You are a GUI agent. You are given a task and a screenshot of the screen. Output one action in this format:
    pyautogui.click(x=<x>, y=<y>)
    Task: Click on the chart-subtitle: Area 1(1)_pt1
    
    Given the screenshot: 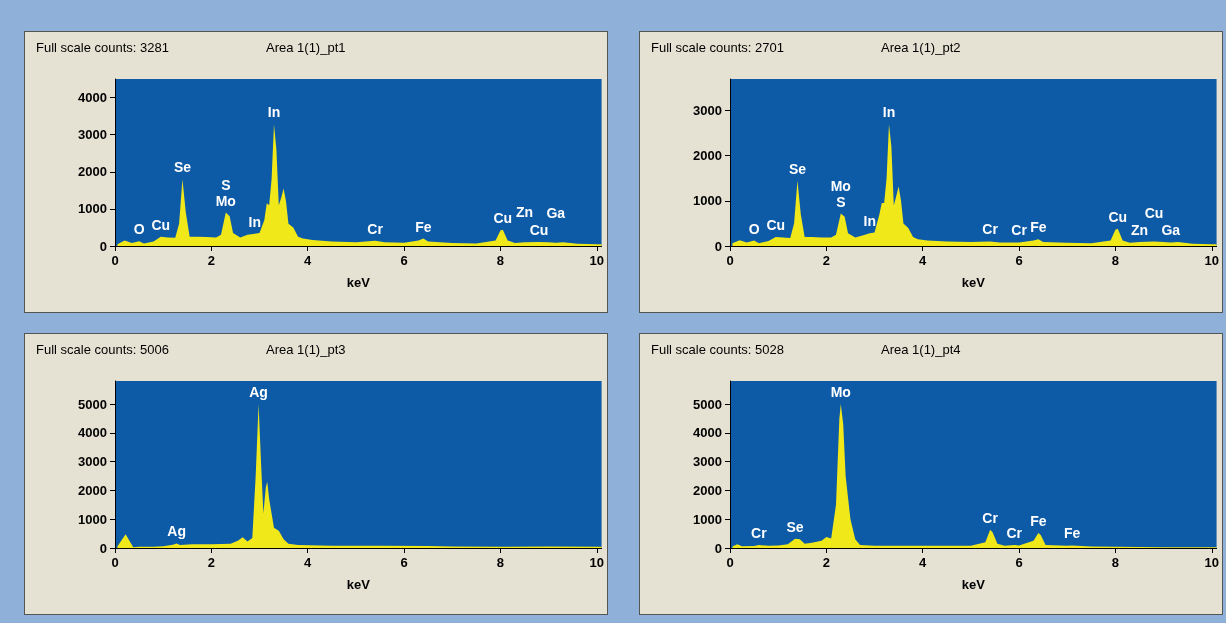 What is the action you would take?
    pyautogui.click(x=306, y=47)
    